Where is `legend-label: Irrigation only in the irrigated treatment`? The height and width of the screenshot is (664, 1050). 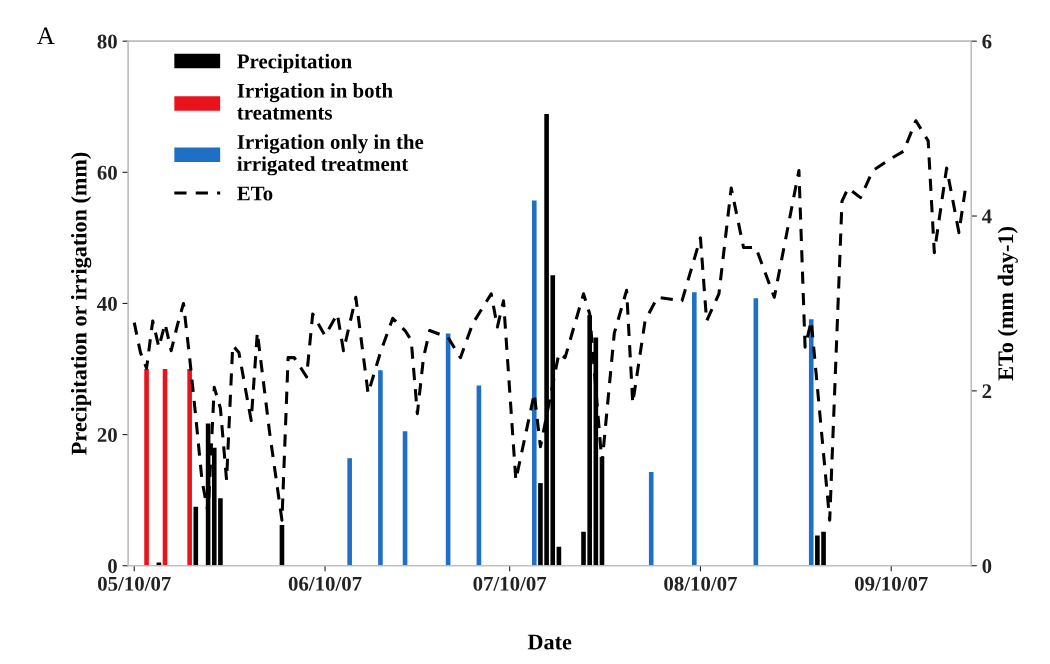
legend-label: Irrigation only in the irrigated treatment is located at coordinates (330, 155).